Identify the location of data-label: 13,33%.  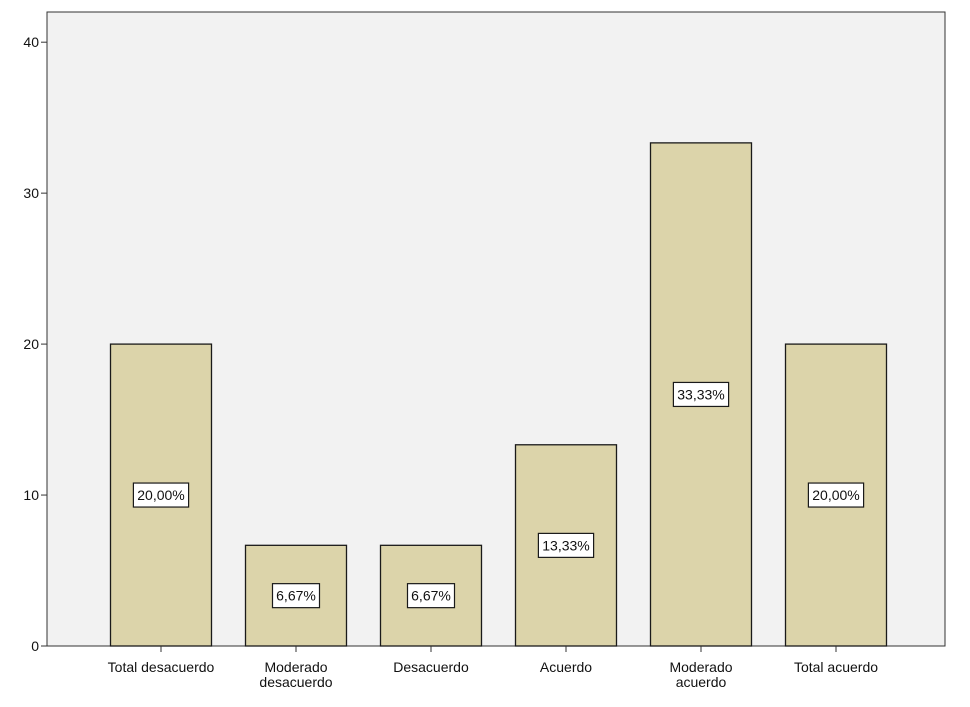
(566, 545).